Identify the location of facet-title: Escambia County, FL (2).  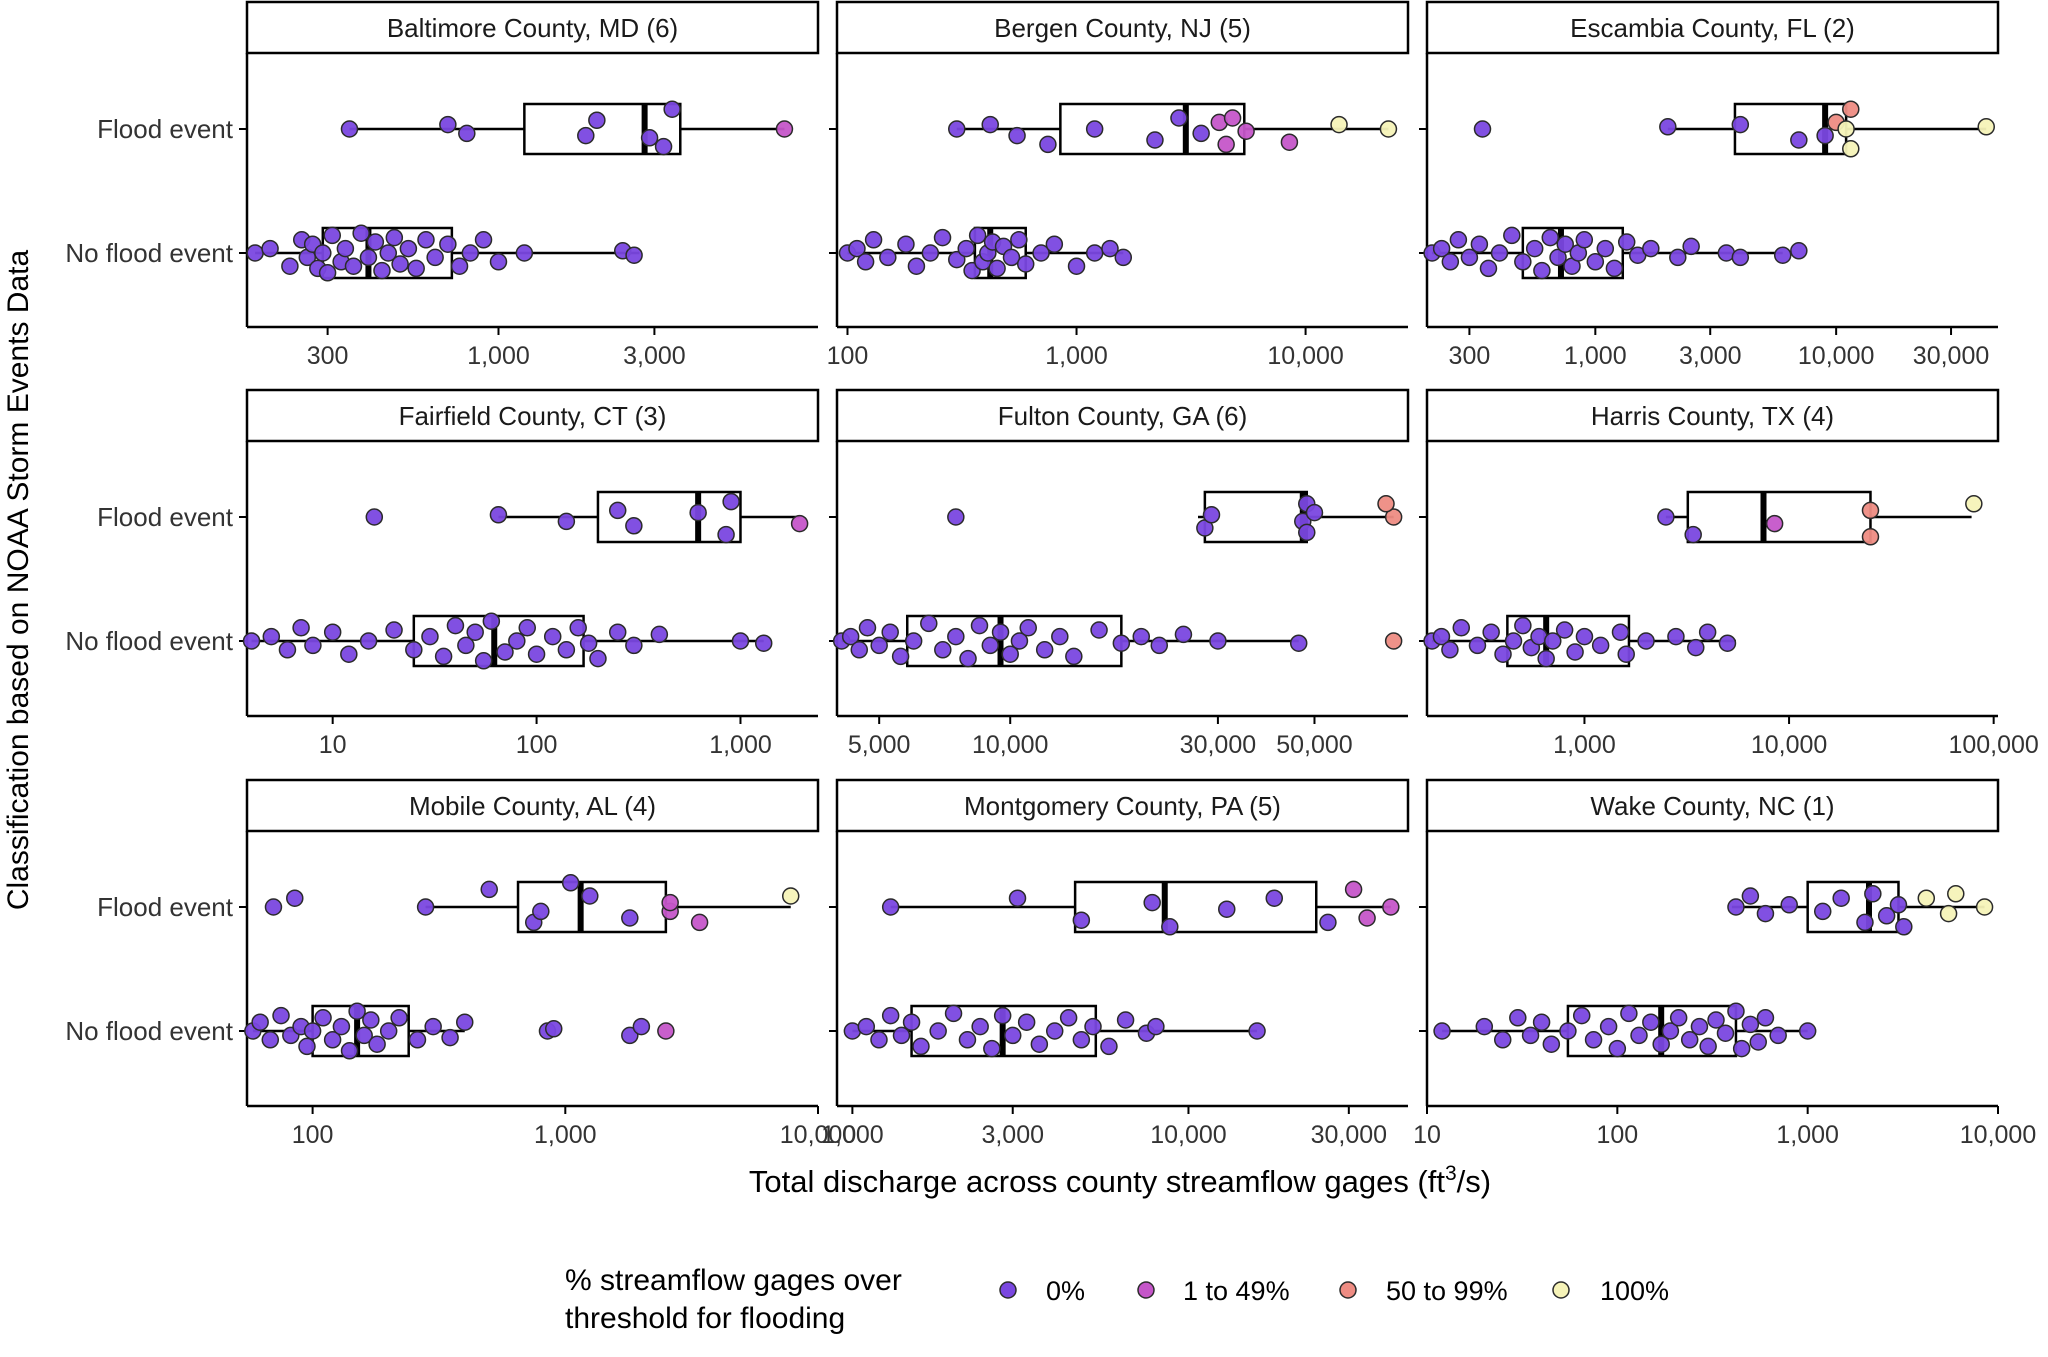
(1712, 28).